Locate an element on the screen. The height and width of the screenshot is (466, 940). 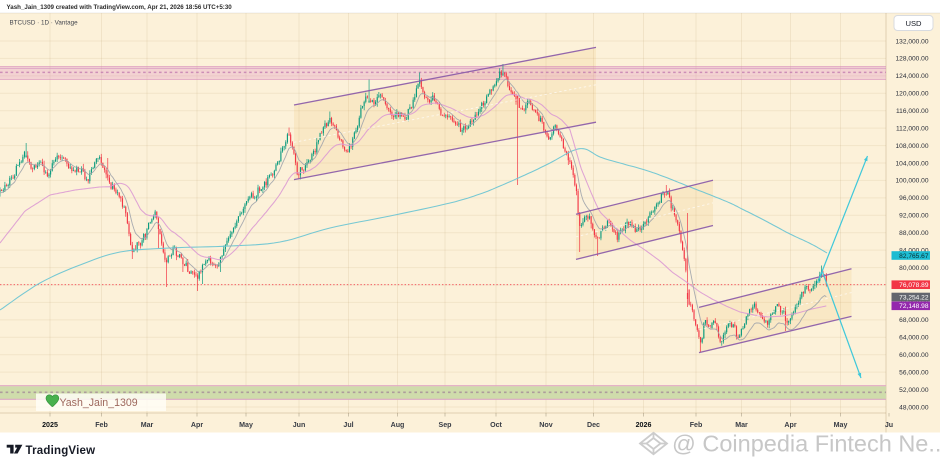
svg-text: 88,000.00 is located at coordinates (914, 233).